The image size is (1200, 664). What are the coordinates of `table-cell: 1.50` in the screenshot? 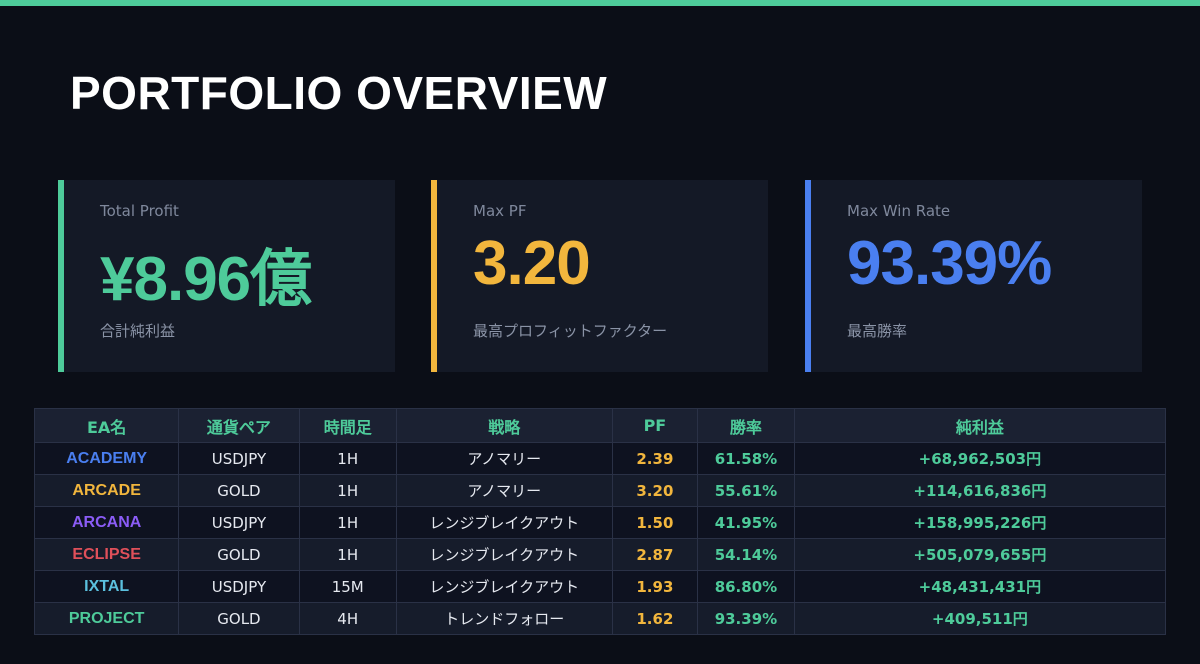 It's located at (655, 522).